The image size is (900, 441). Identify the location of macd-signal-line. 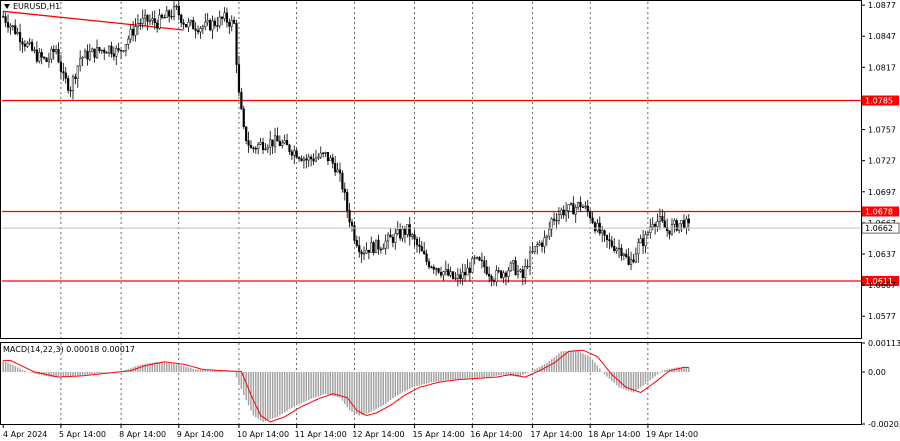
(346, 386).